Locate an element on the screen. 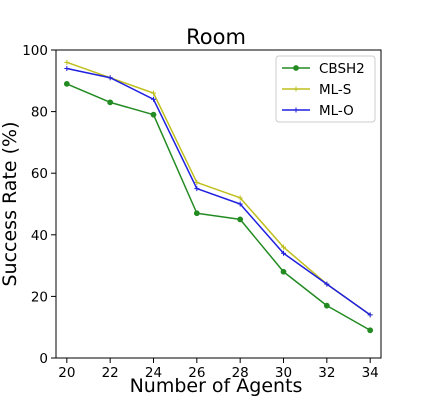 Image resolution: width=423 pixels, height=403 pixels. y-tick-label: 40 is located at coordinates (39, 236).